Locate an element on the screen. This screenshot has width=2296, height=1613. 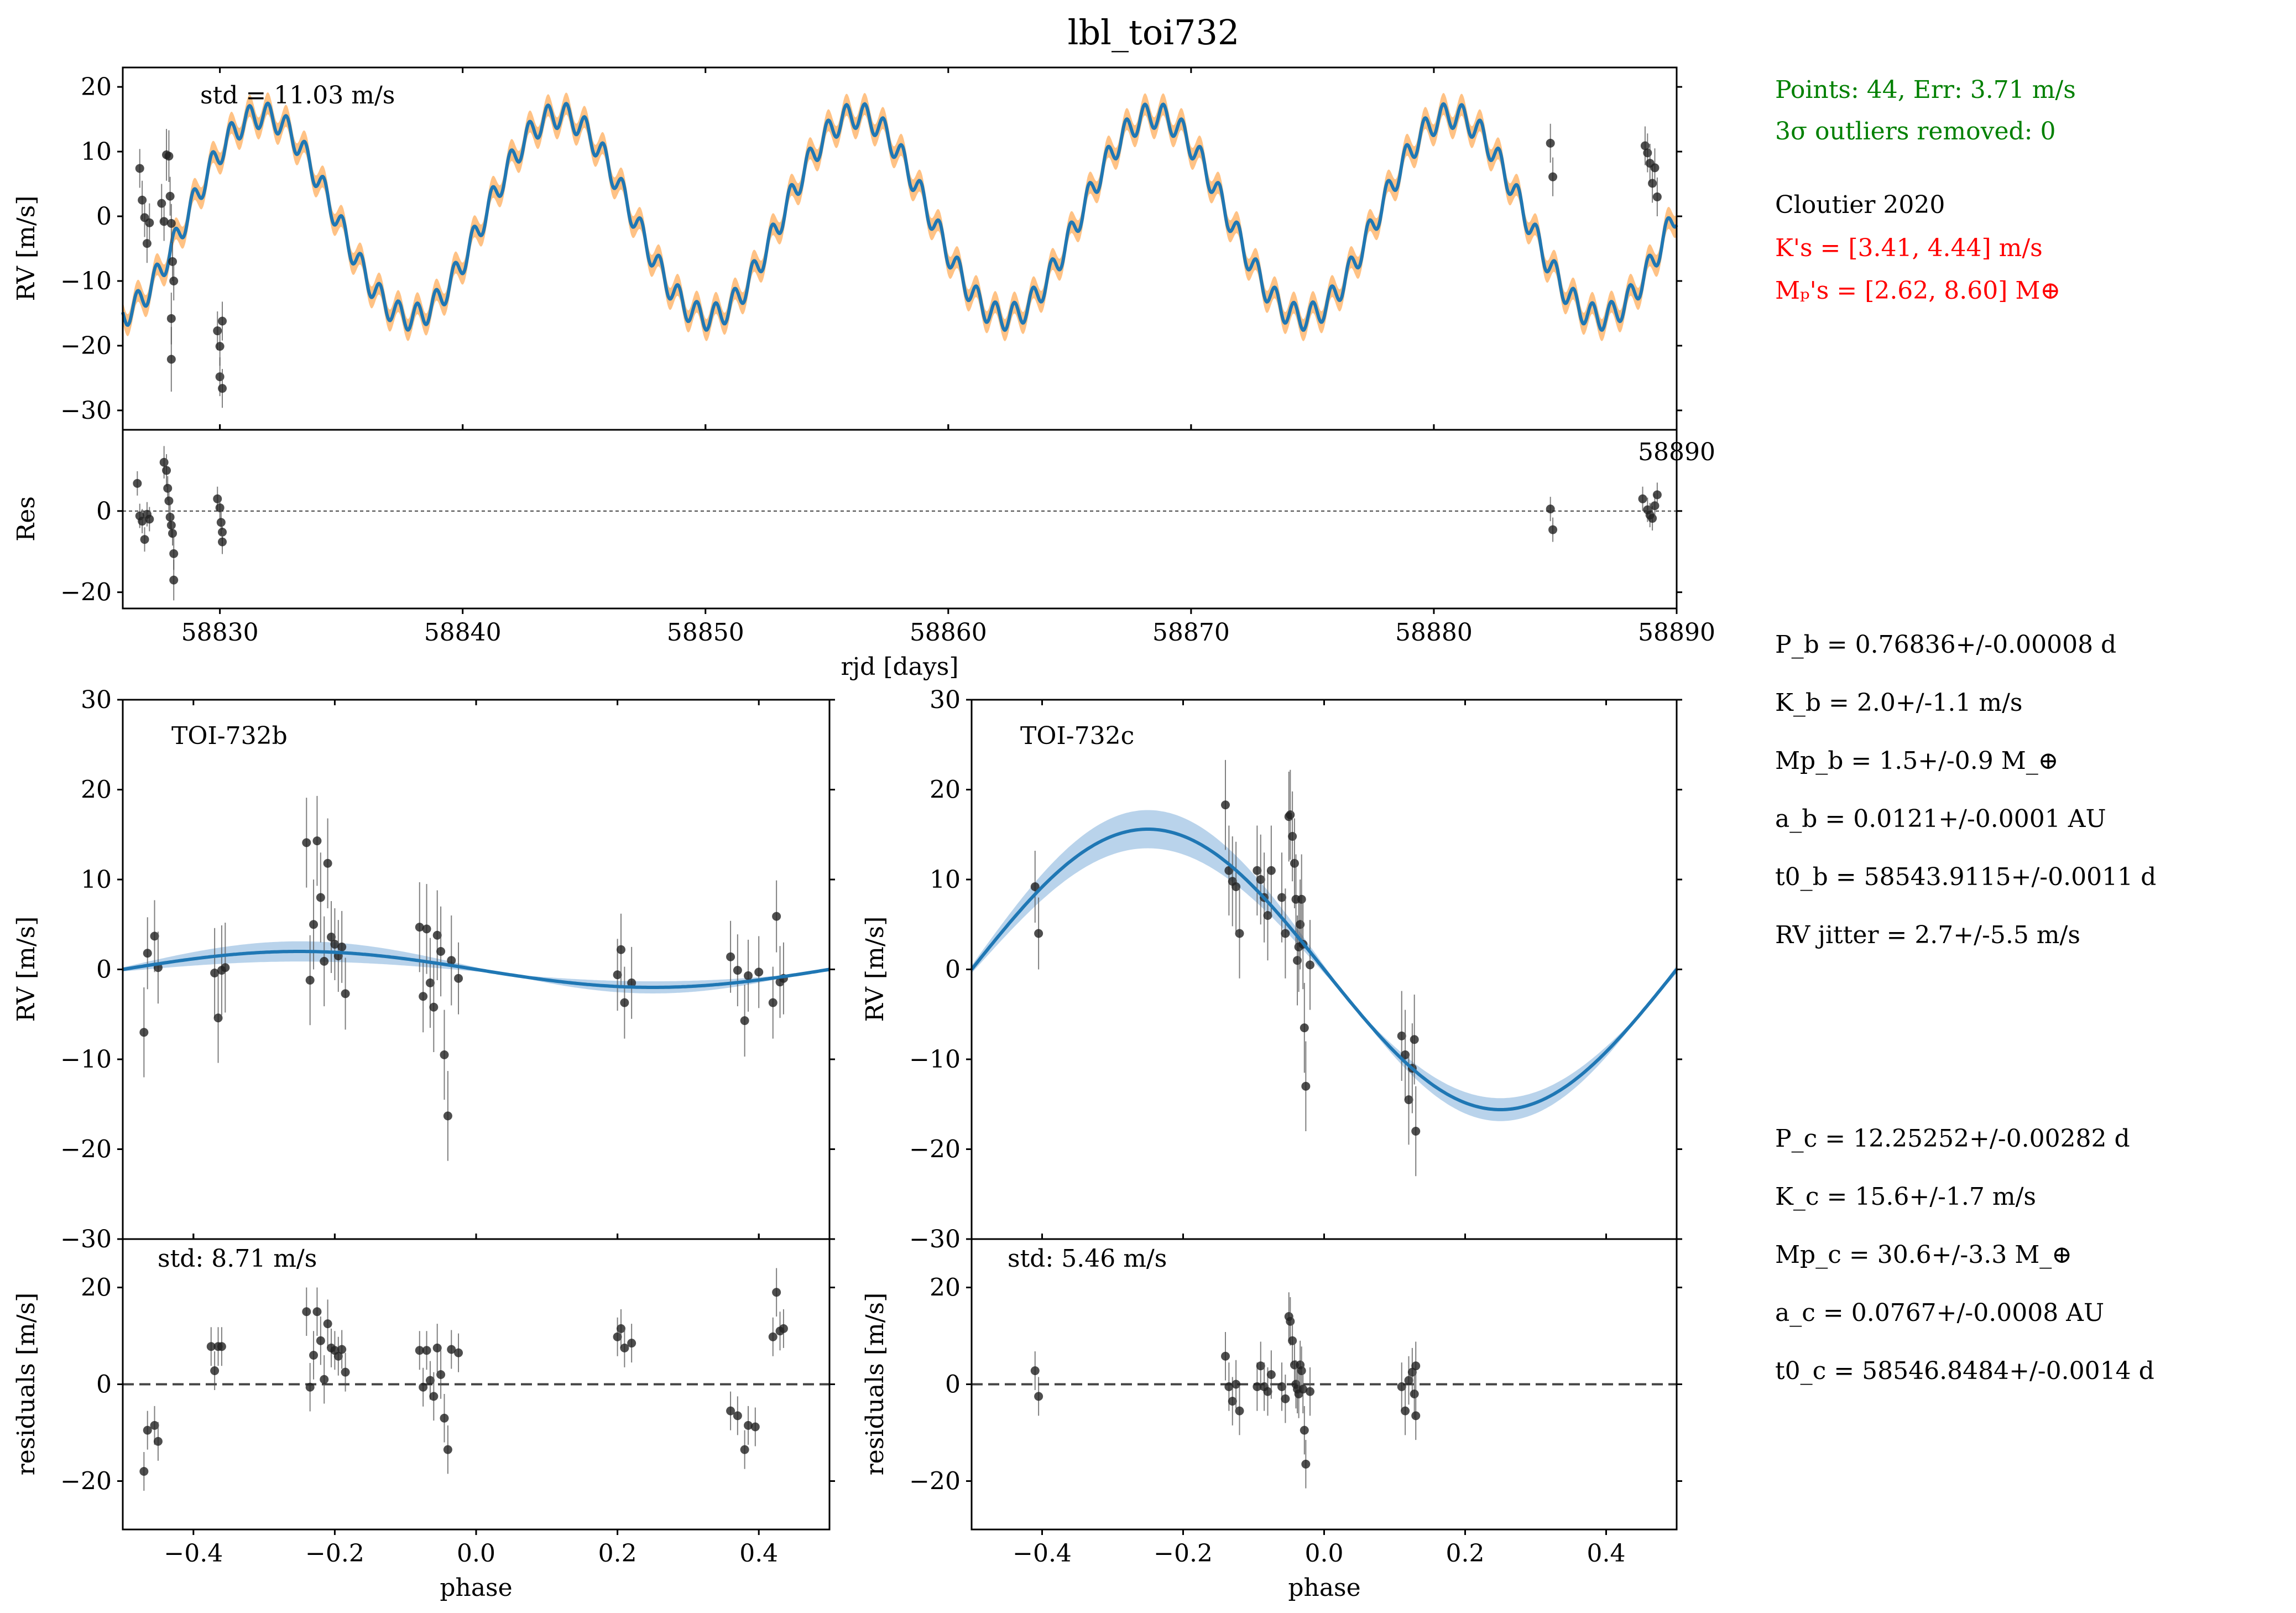
x-tick-label: 0.0 is located at coordinates (476, 1553).